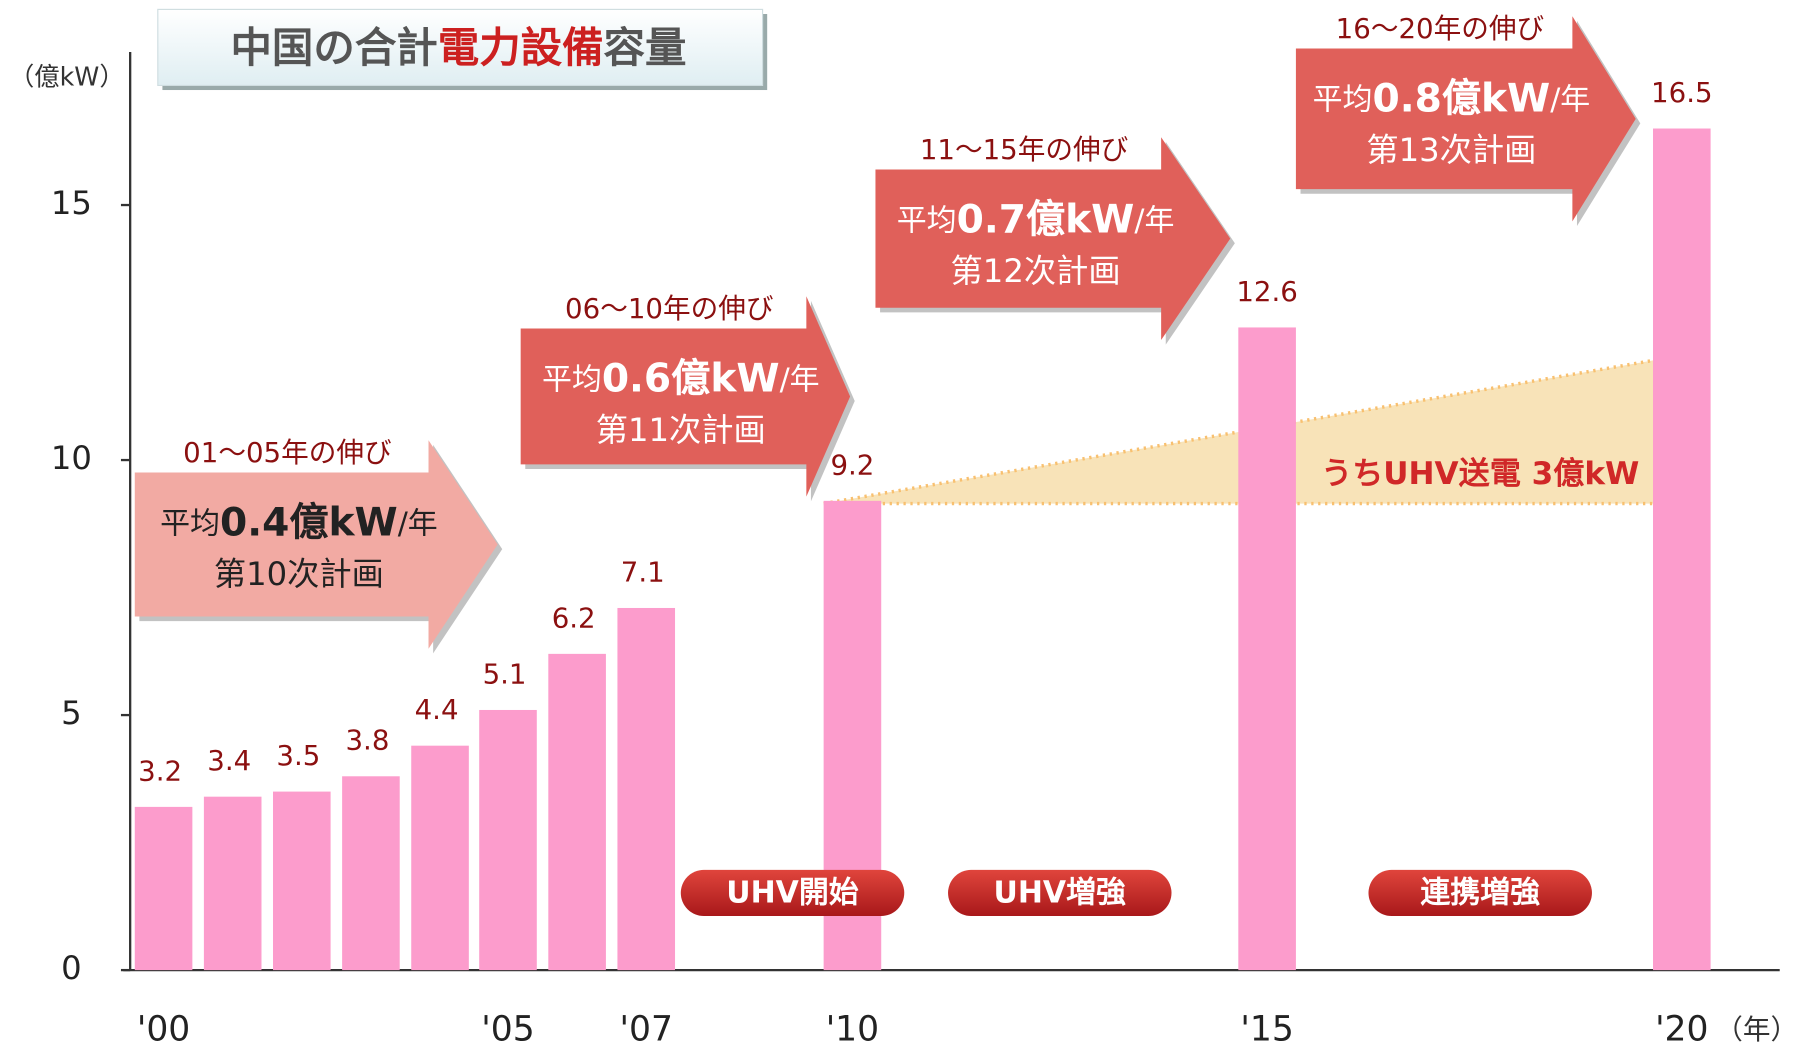 The image size is (1797, 1044). I want to click on title-part: 容量, so click(645, 48).